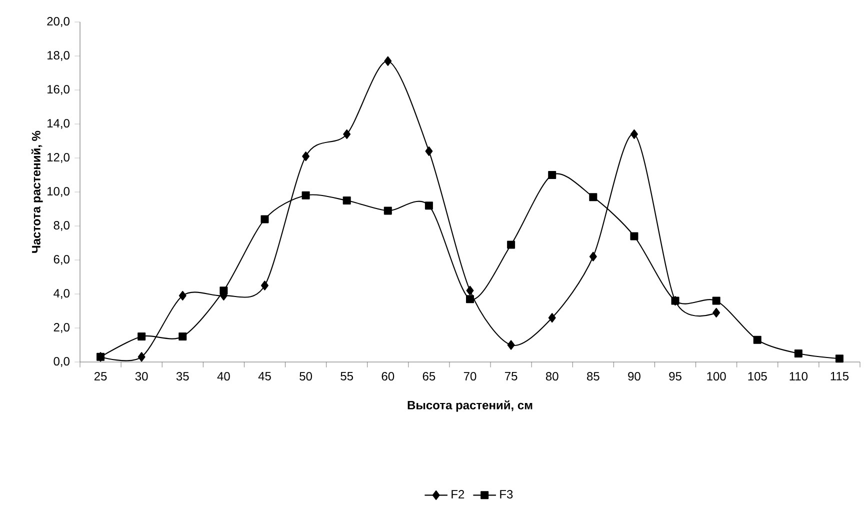 The image size is (864, 506). Describe the element at coordinates (37, 191) in the screenshot. I see `y-axis-title: Частота растений, %` at that location.